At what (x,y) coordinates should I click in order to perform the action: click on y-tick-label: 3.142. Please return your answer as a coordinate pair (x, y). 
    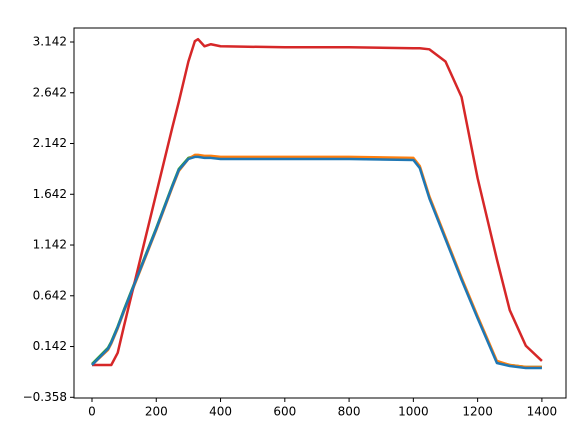
    Looking at the image, I should click on (50, 42).